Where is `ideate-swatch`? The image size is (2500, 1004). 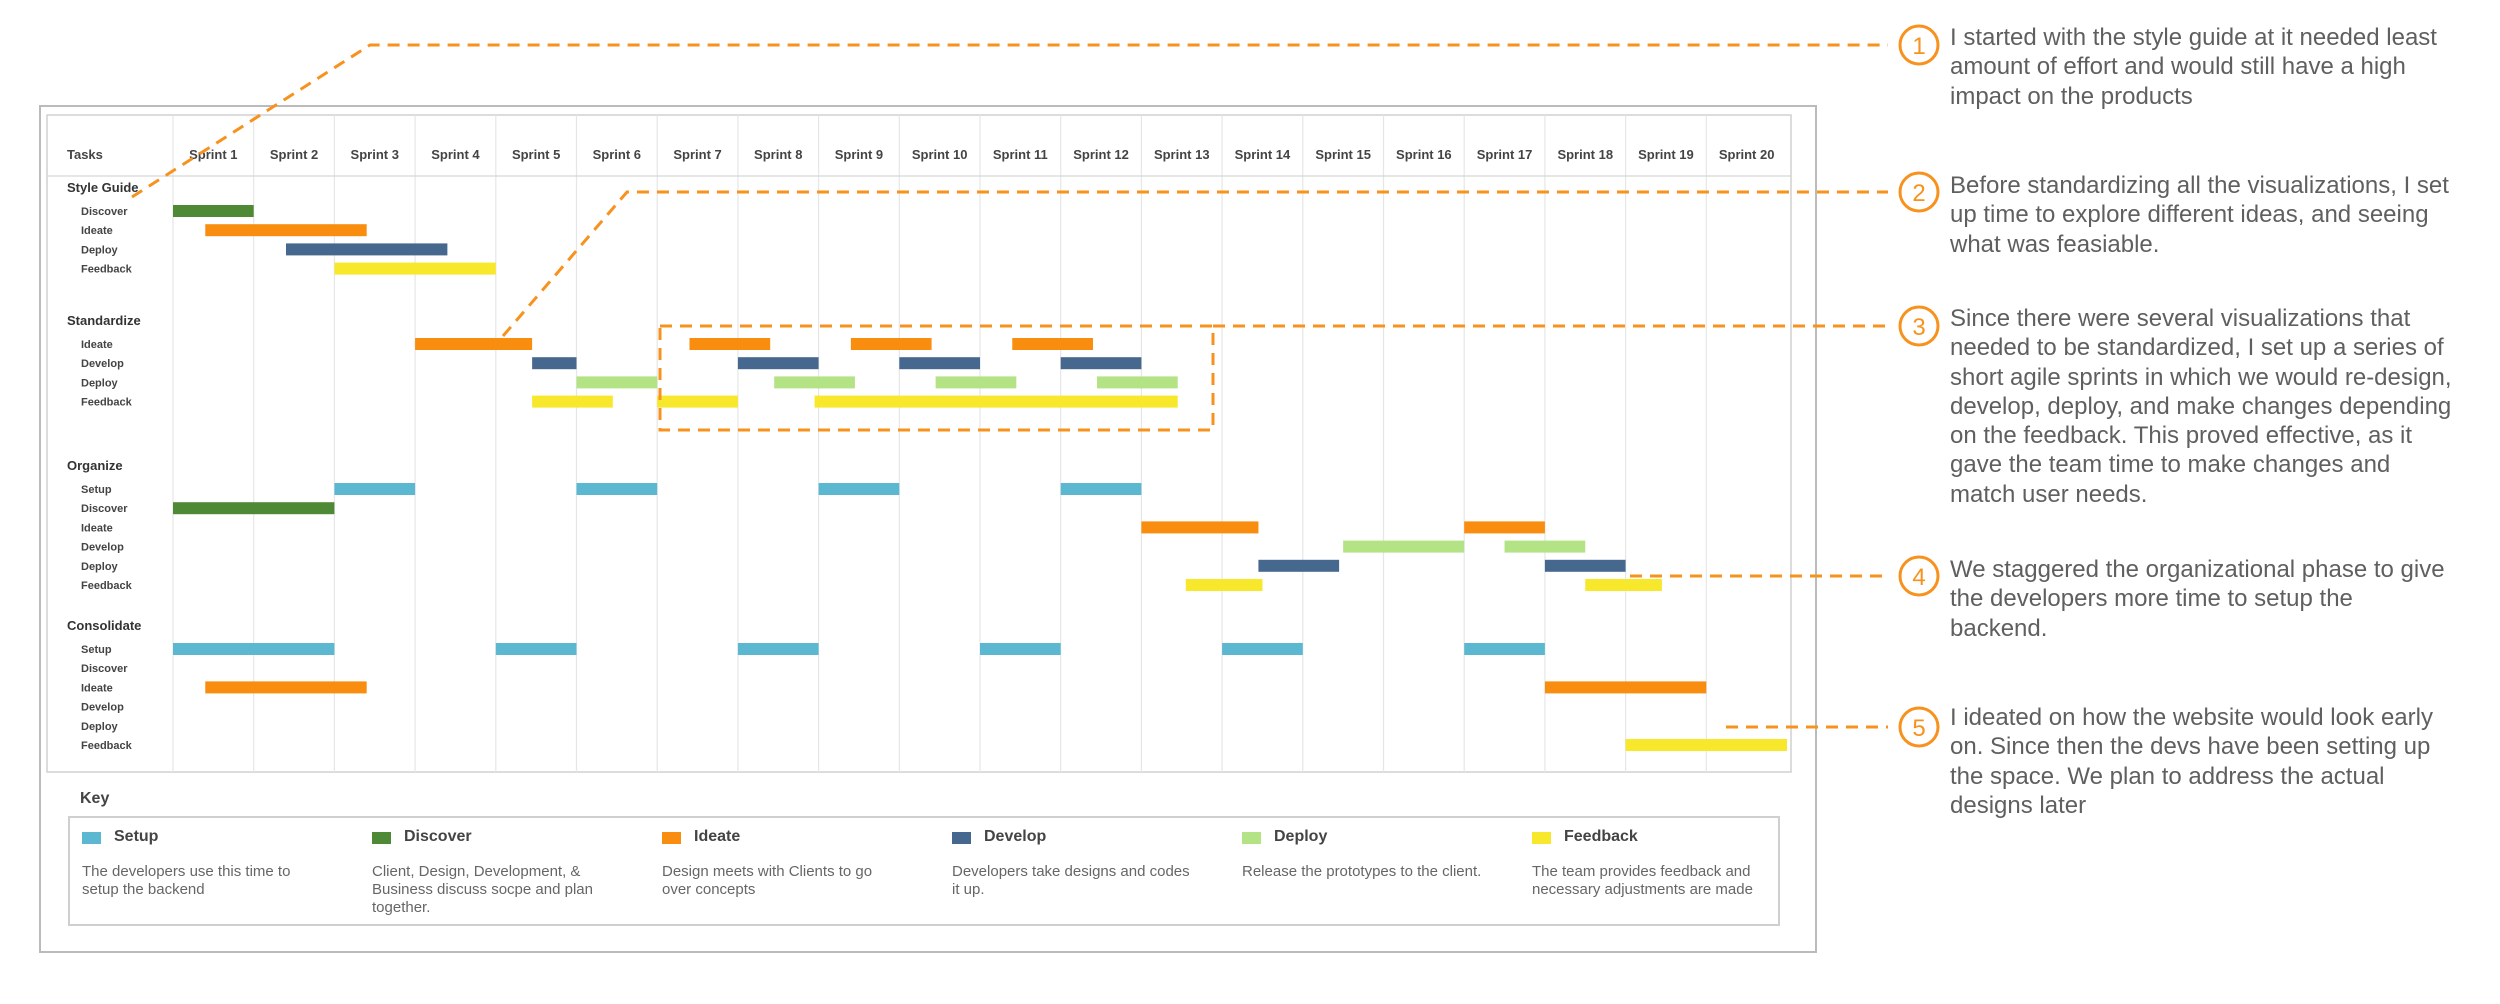
ideate-swatch is located at coordinates (671, 838).